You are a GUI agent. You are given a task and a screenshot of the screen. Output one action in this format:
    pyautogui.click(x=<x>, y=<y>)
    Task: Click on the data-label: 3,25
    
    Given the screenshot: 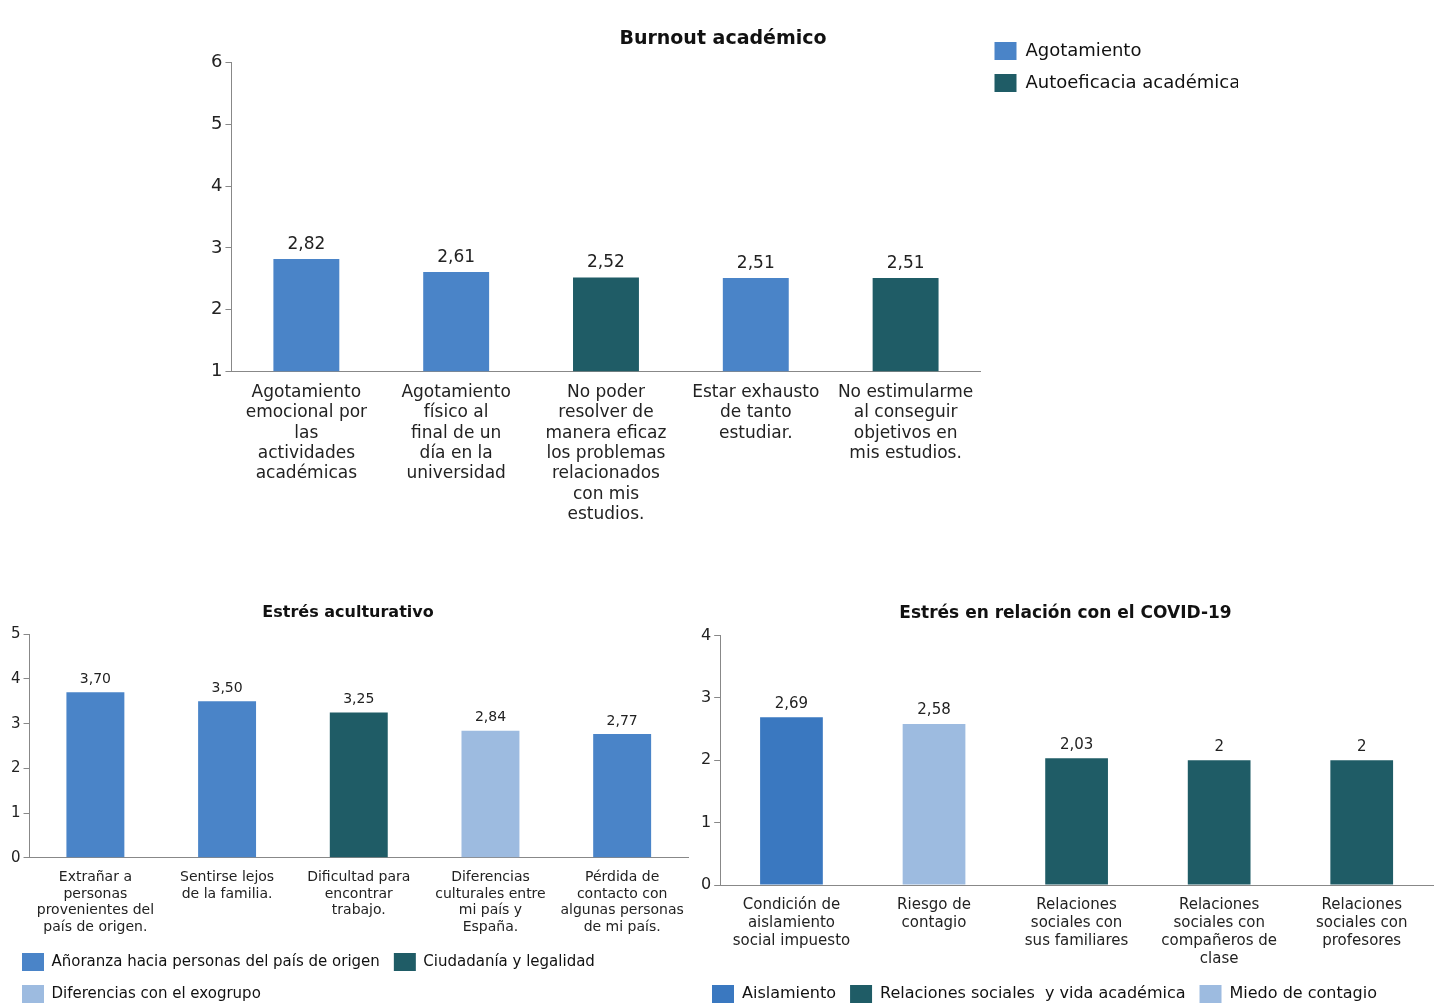 What is the action you would take?
    pyautogui.click(x=359, y=698)
    